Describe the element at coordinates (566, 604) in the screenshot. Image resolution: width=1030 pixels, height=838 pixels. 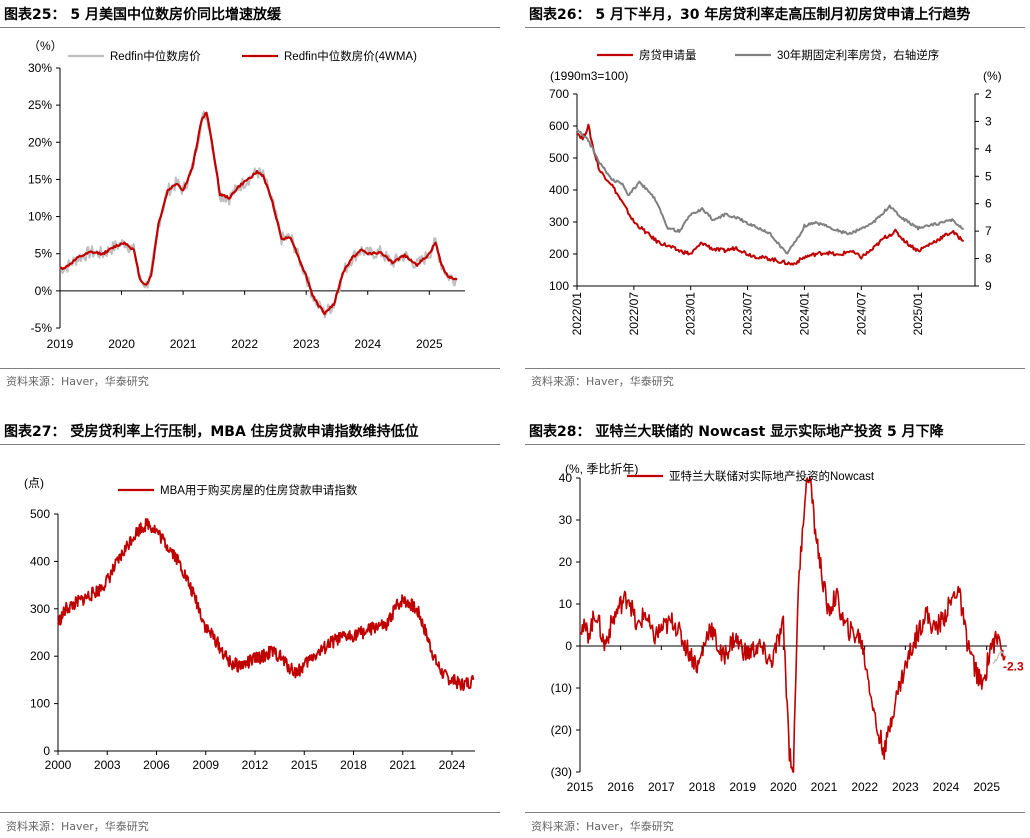
I see `y-tick-label: 10` at that location.